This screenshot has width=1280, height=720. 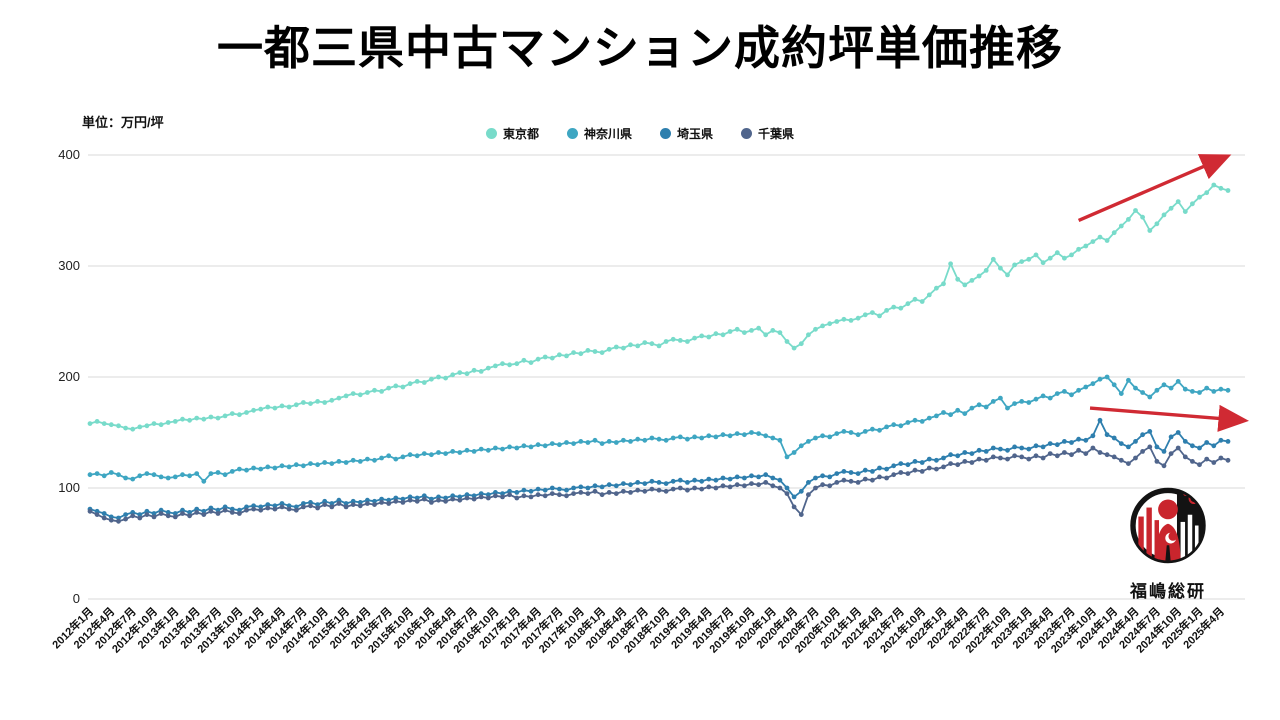 What do you see at coordinates (640, 48) in the screenshot?
I see `chart-title: 一都三県中古マンション成約坪単価推移` at bounding box center [640, 48].